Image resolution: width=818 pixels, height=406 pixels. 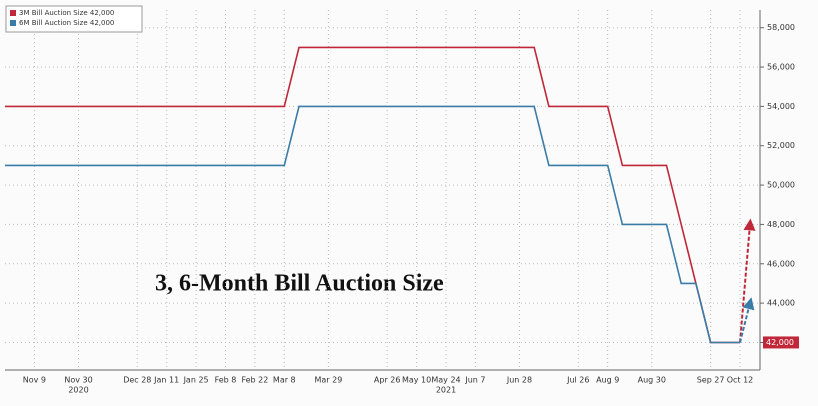 I want to click on year-label: 2021, so click(x=446, y=390).